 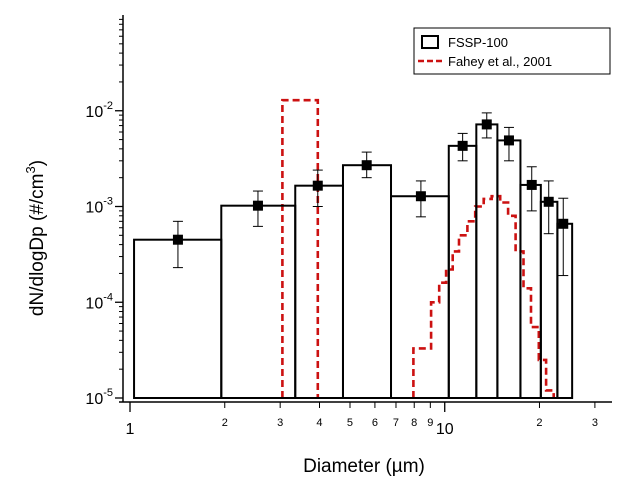 What do you see at coordinates (30, 169) in the screenshot?
I see `y-axis-title-superscript: 3` at bounding box center [30, 169].